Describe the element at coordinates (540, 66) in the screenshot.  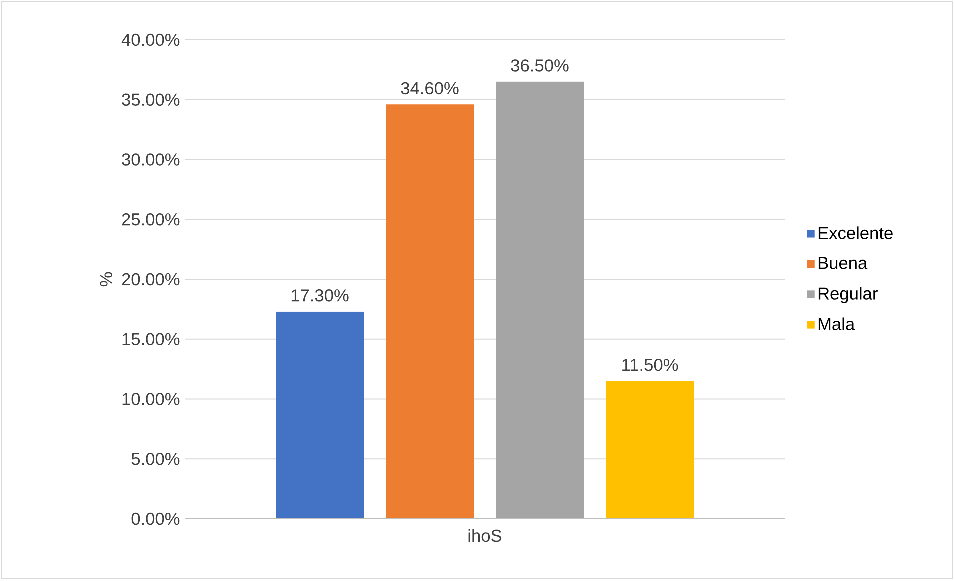
I see `data-label: 36.50%` at that location.